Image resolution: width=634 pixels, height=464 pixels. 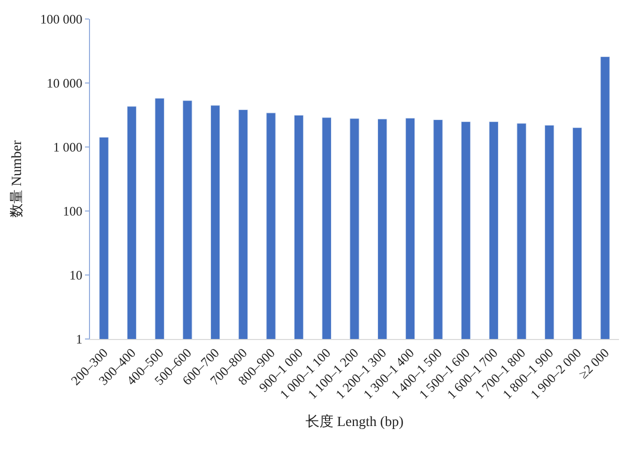 What do you see at coordinates (75, 275) in the screenshot?
I see `y-tick-label: 10` at bounding box center [75, 275].